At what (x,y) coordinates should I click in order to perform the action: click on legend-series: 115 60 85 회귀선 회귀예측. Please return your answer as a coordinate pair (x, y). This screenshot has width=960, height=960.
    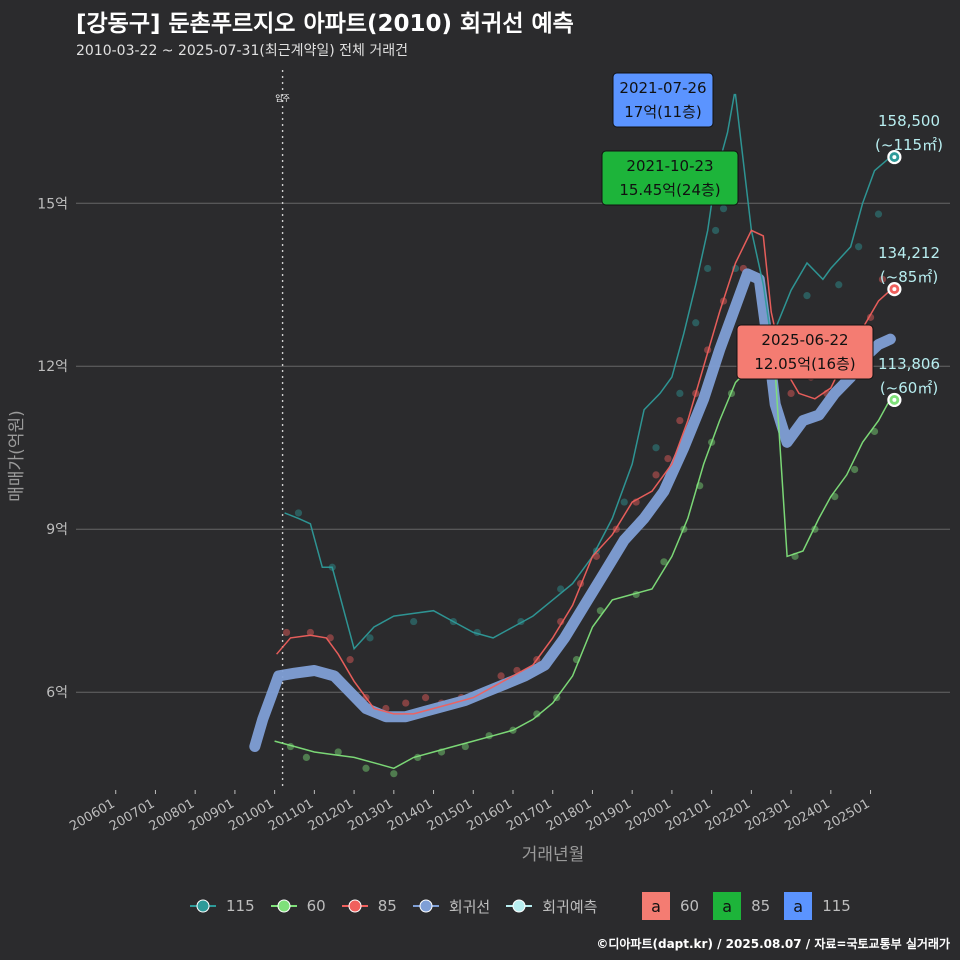
    Looking at the image, I should click on (399, 906).